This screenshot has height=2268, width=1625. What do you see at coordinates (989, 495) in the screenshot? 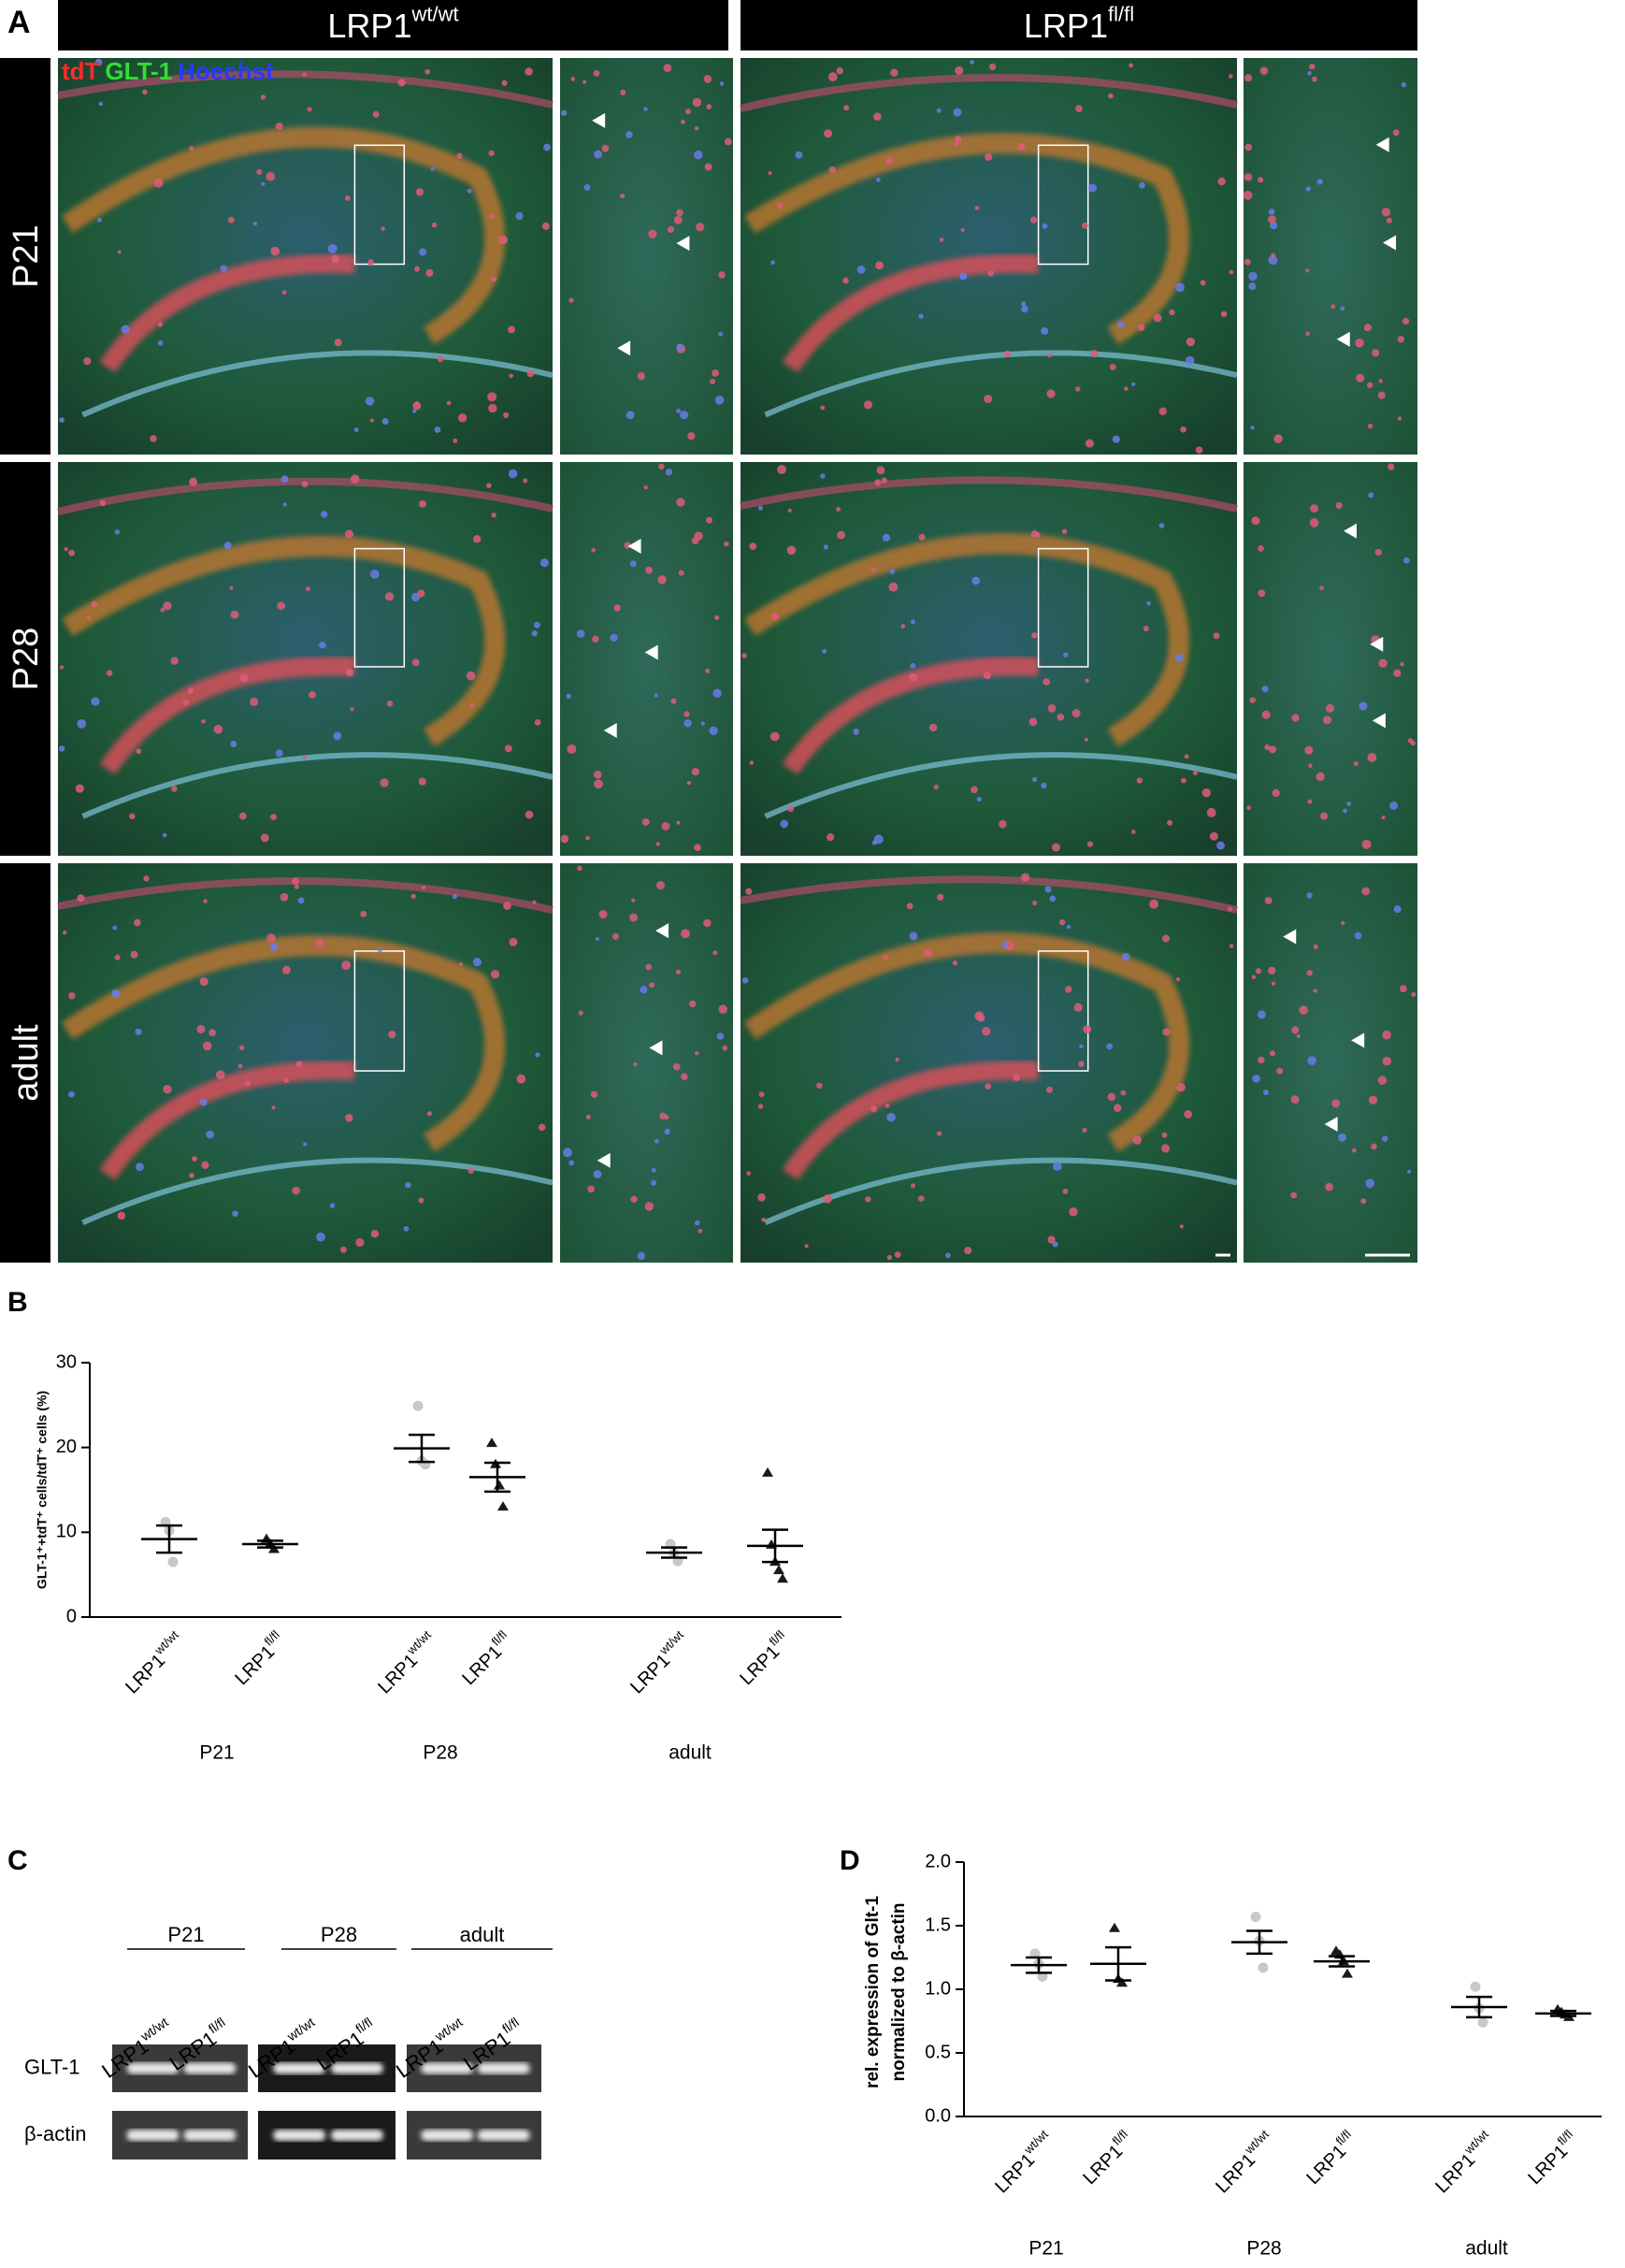
I see `cortex-band` at bounding box center [989, 495].